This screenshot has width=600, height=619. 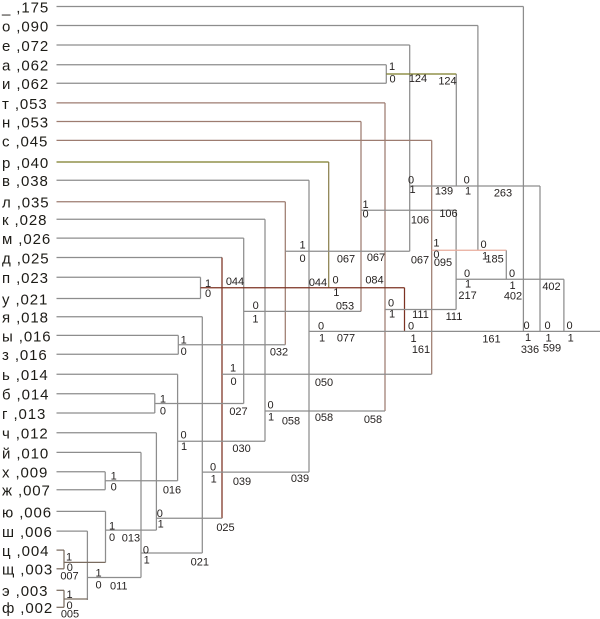 What do you see at coordinates (444, 192) in the screenshot?
I see `svg-text: 139` at bounding box center [444, 192].